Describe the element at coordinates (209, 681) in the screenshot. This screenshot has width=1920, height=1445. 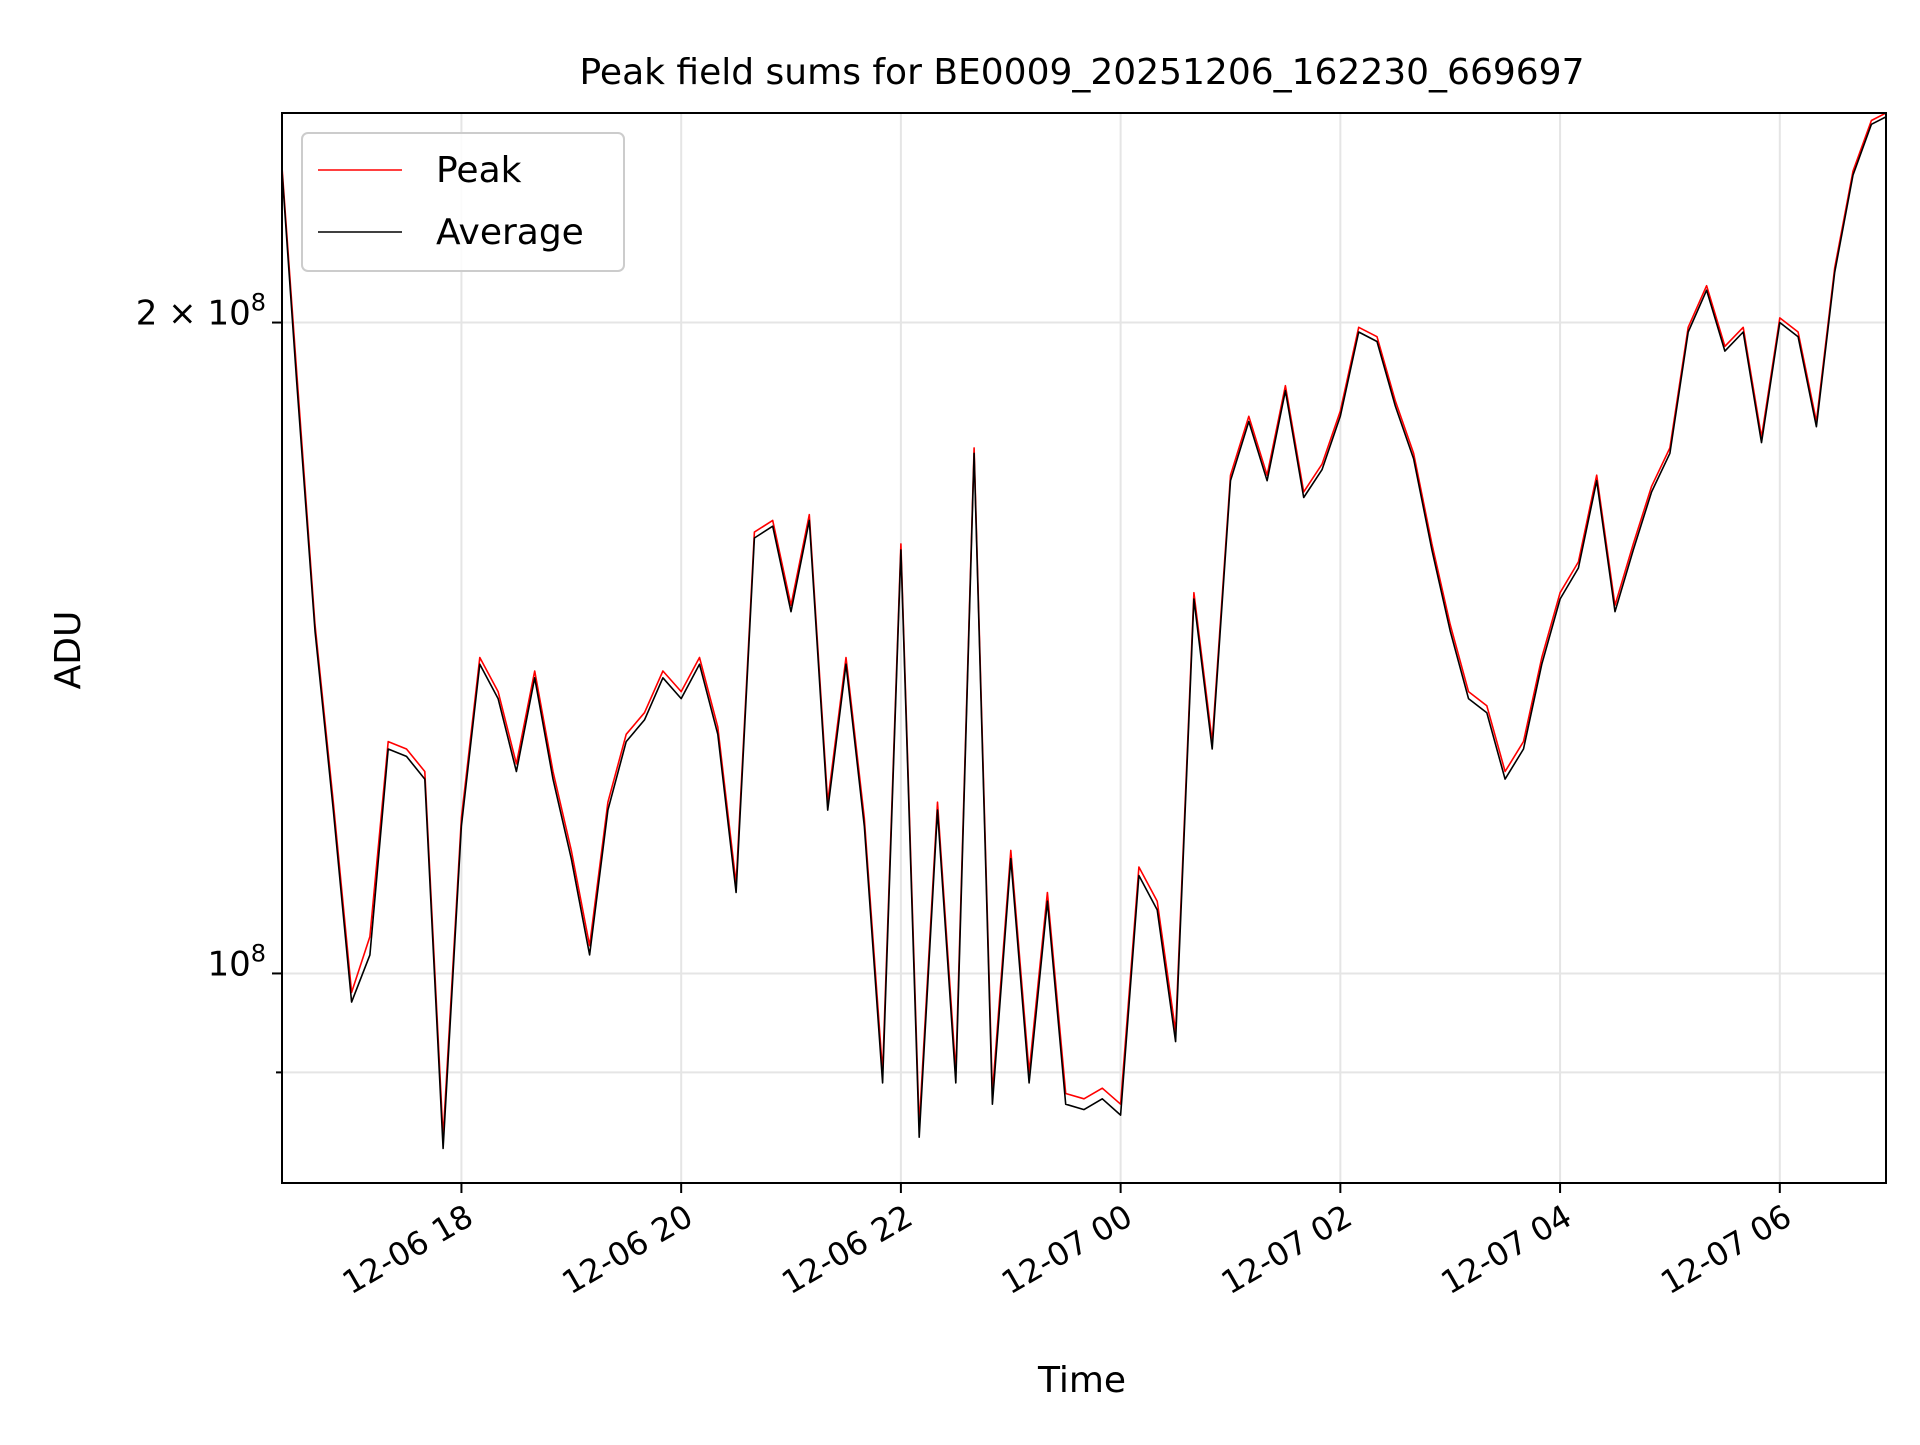
I see `y-axis-ticks: 108 2 × 108` at that location.